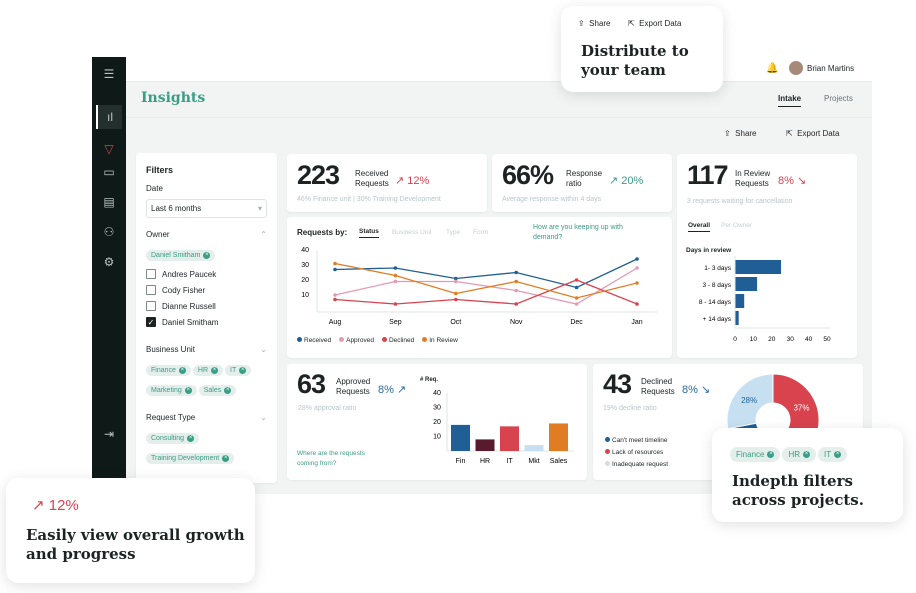  Describe the element at coordinates (135, 544) in the screenshot. I see `growth-heading: Easily view overall growth and progress` at that location.